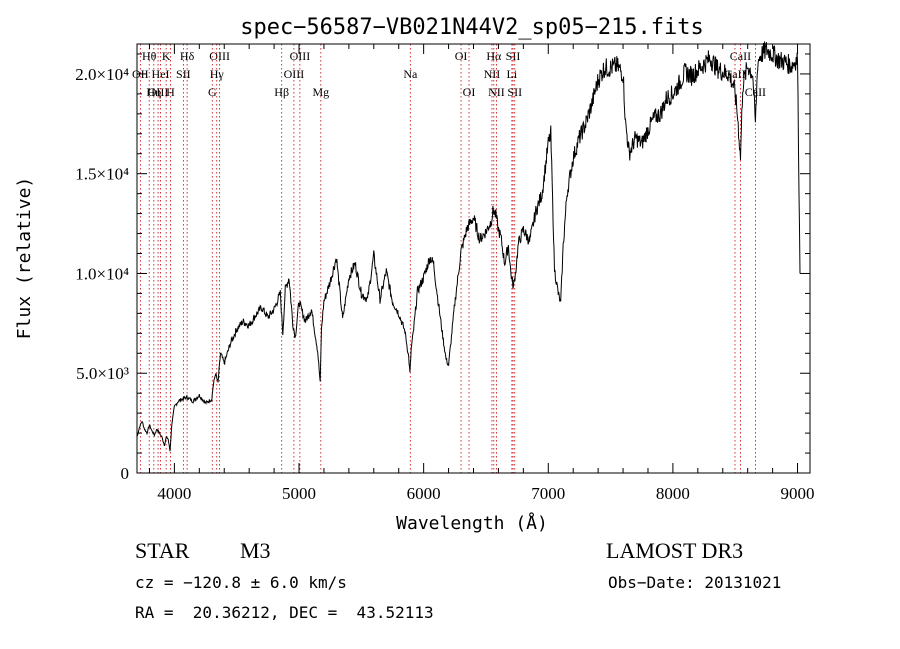  I want to click on observation-date: Obs−Date: 20131021, so click(695, 582).